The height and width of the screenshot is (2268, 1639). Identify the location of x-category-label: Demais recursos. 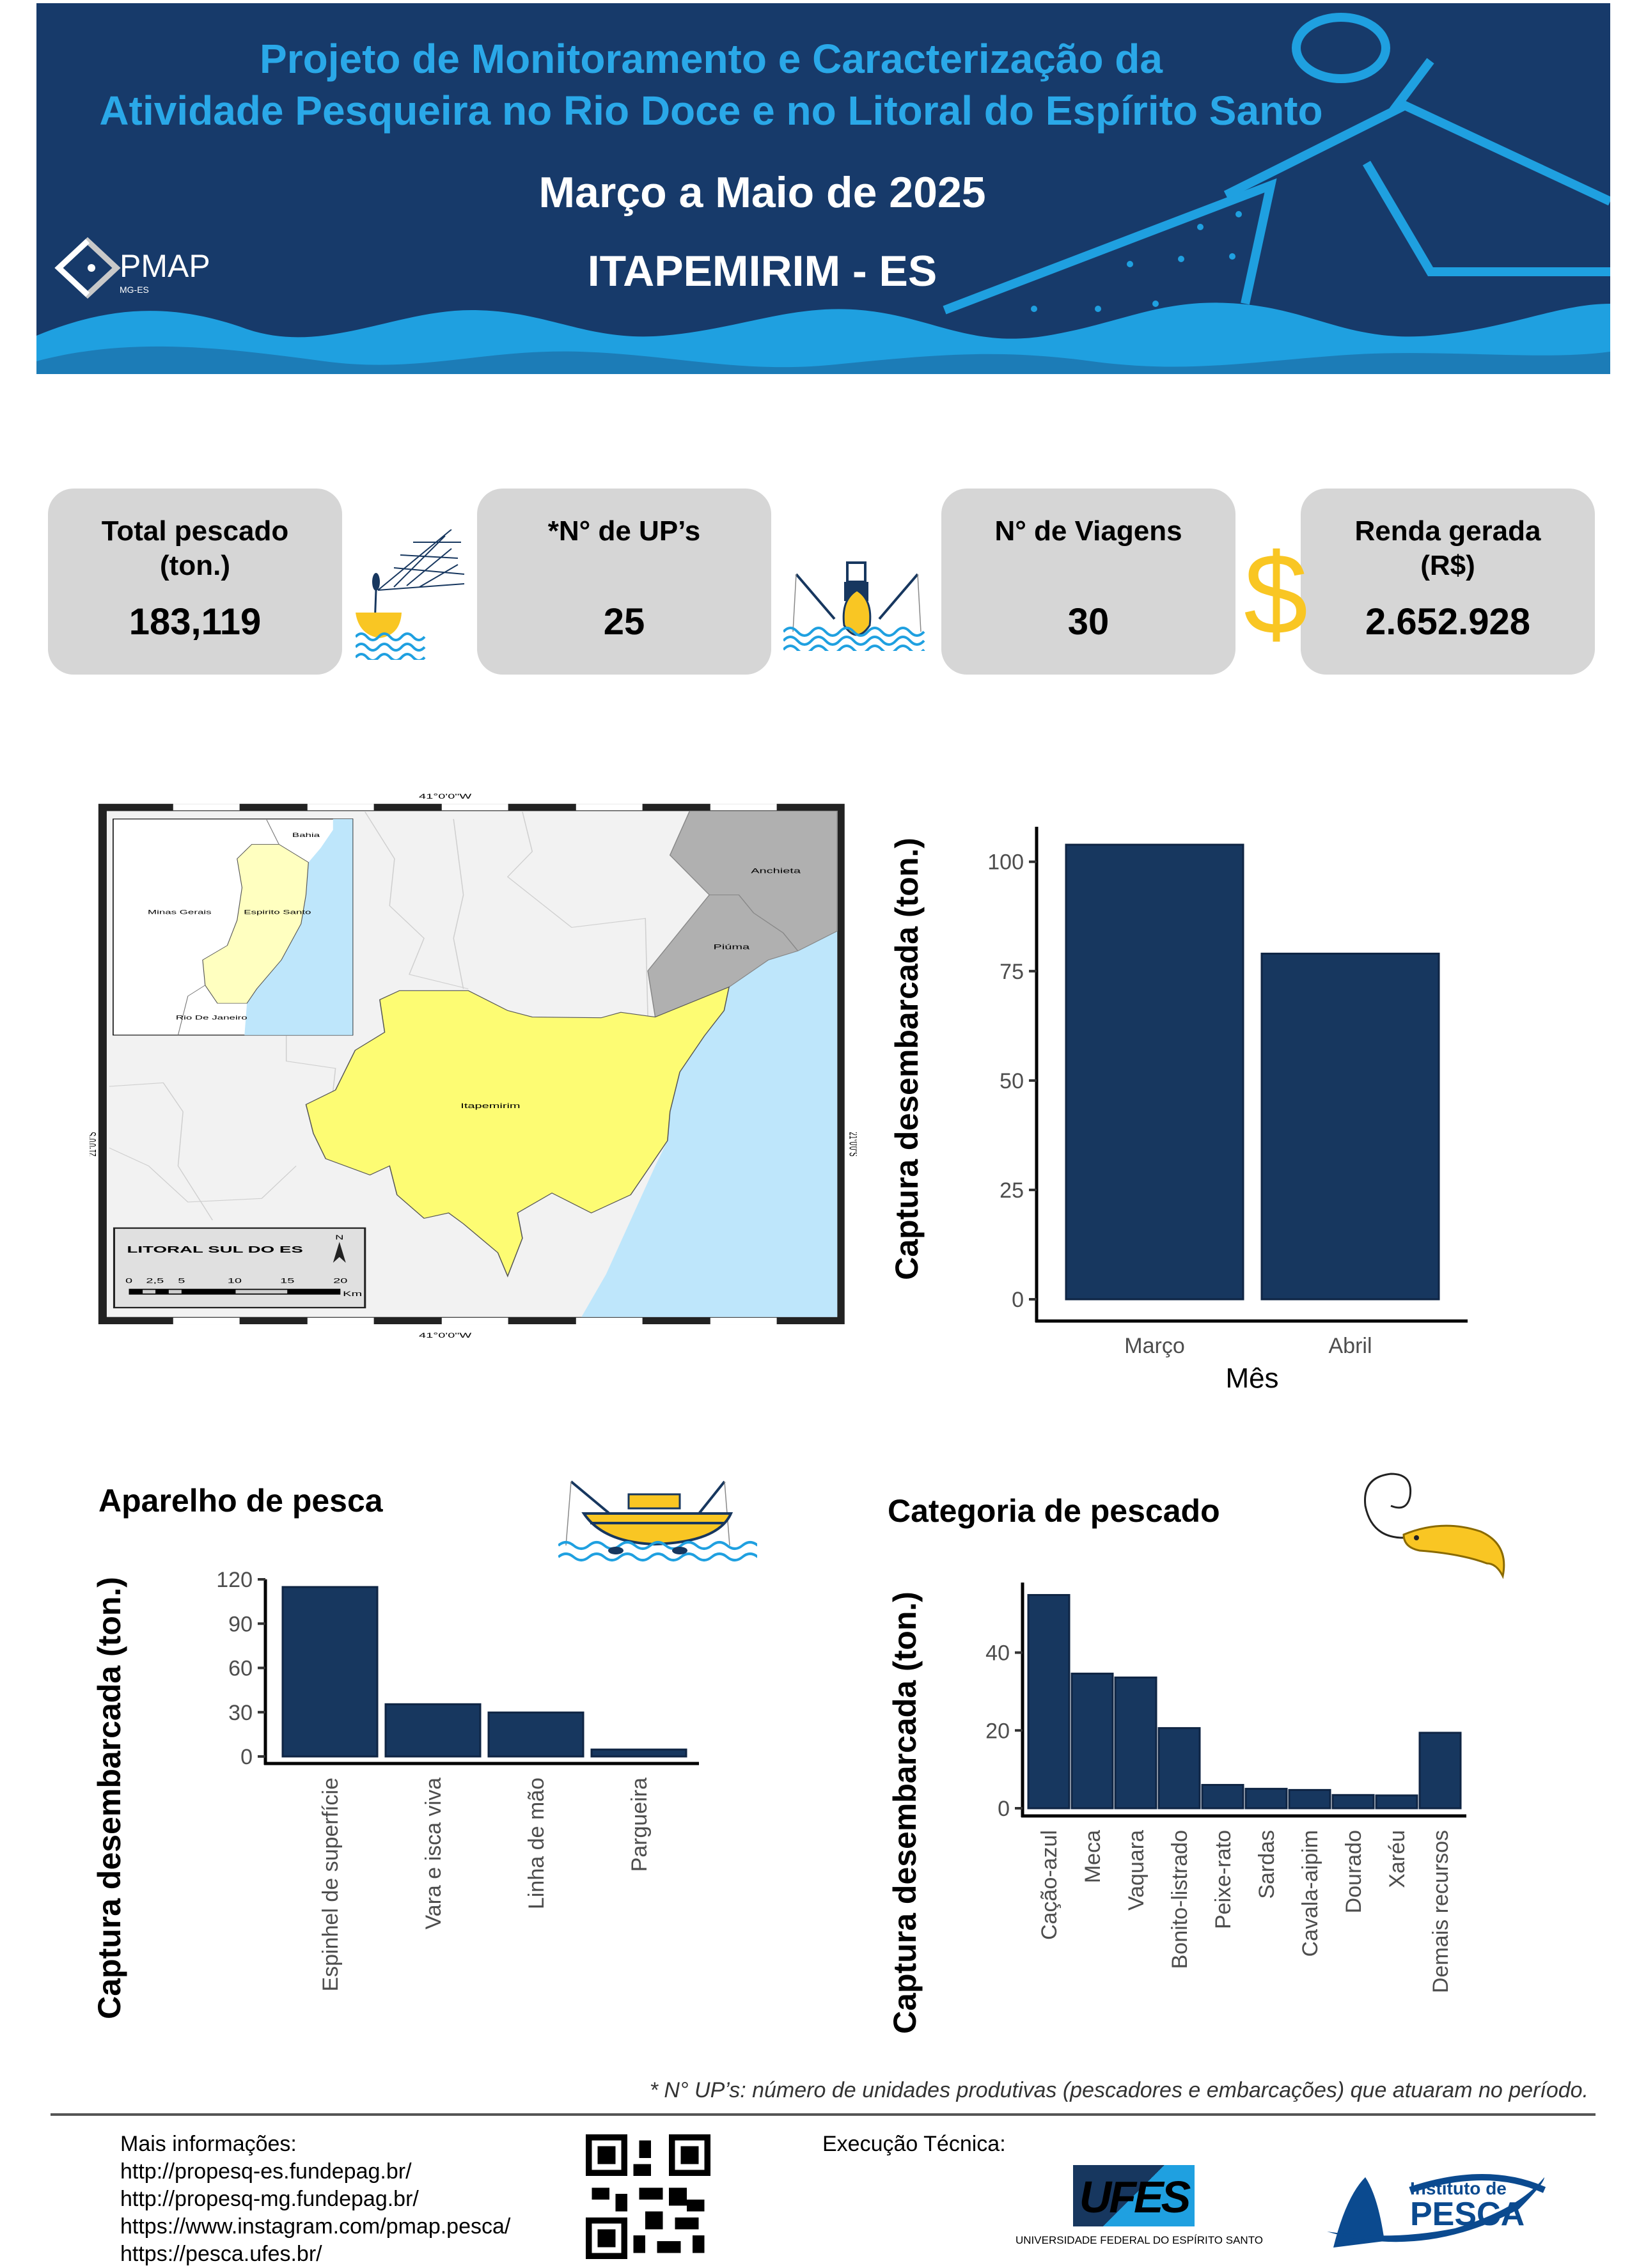
(1441, 1911).